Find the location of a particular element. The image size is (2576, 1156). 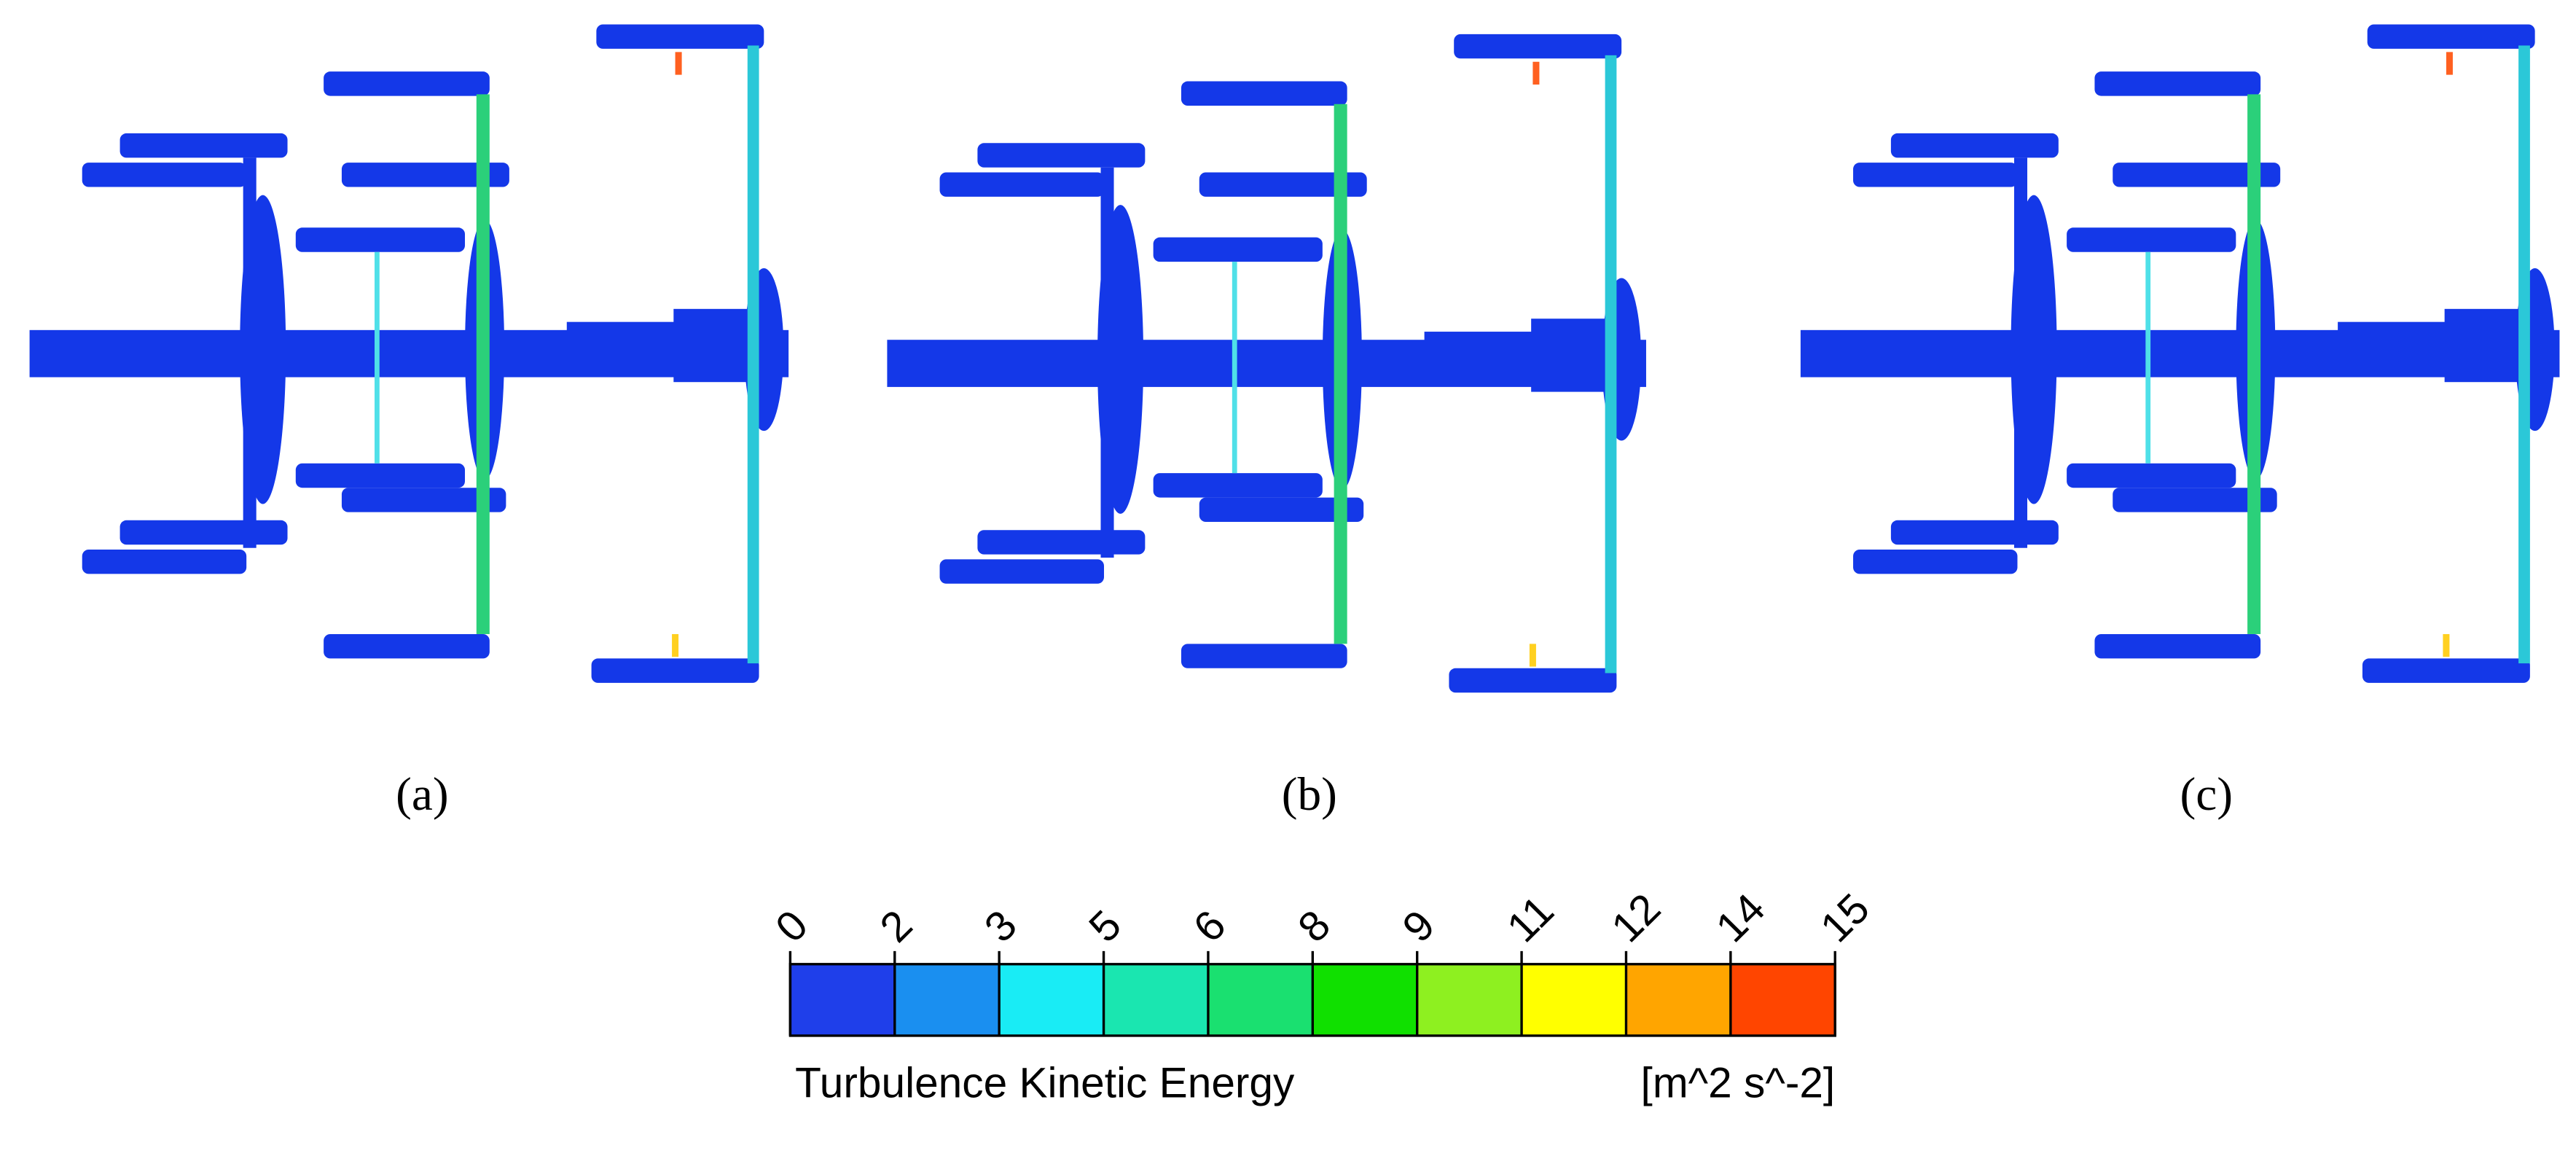

colorbar-tick-label: 15 is located at coordinates (1845, 918).